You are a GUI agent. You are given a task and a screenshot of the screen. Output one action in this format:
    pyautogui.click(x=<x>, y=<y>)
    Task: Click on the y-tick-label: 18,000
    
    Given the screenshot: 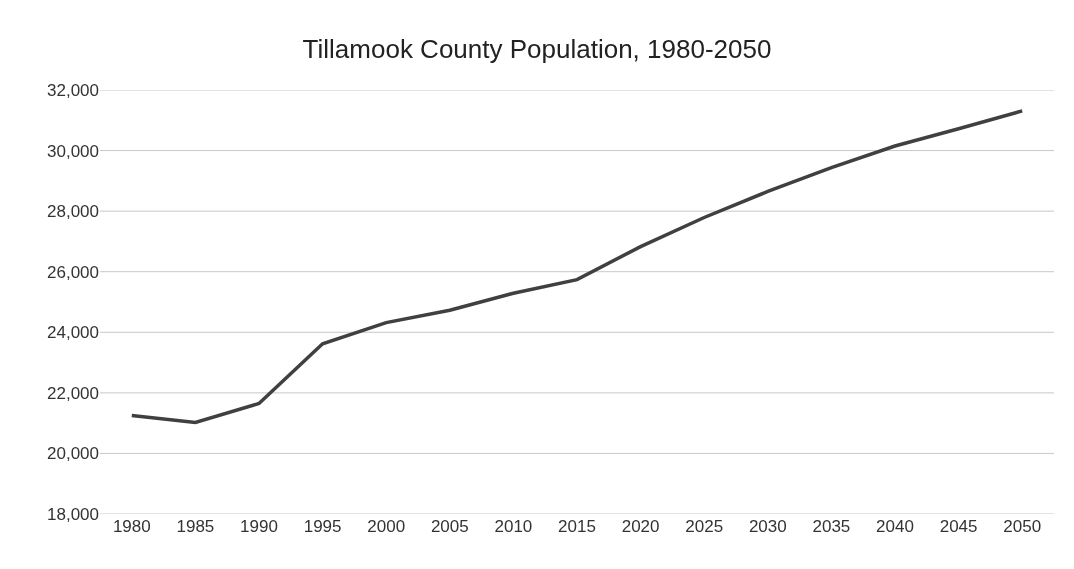 What is the action you would take?
    pyautogui.click(x=73, y=514)
    